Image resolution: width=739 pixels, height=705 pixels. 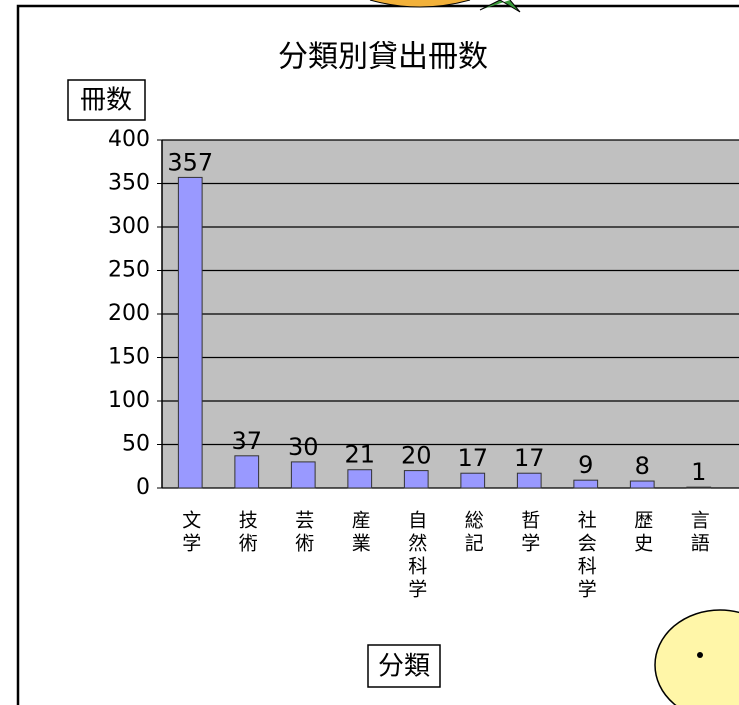 I want to click on y-tick-label: 50, so click(x=136, y=444).